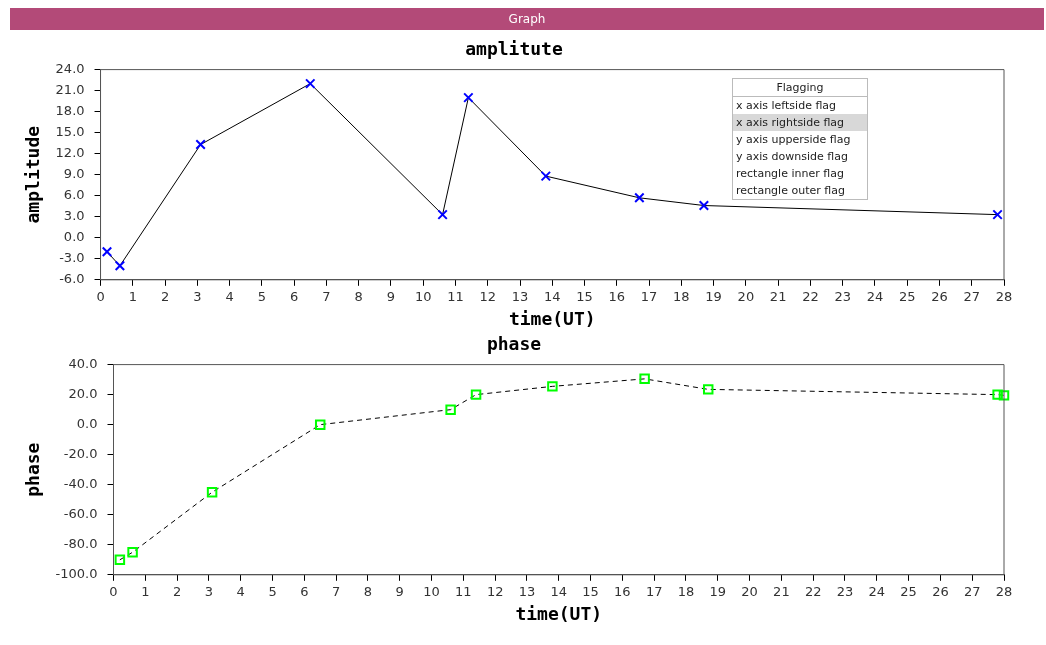 Image resolution: width=1046 pixels, height=645 pixels. I want to click on x-tick-label: 10, so click(423, 296).